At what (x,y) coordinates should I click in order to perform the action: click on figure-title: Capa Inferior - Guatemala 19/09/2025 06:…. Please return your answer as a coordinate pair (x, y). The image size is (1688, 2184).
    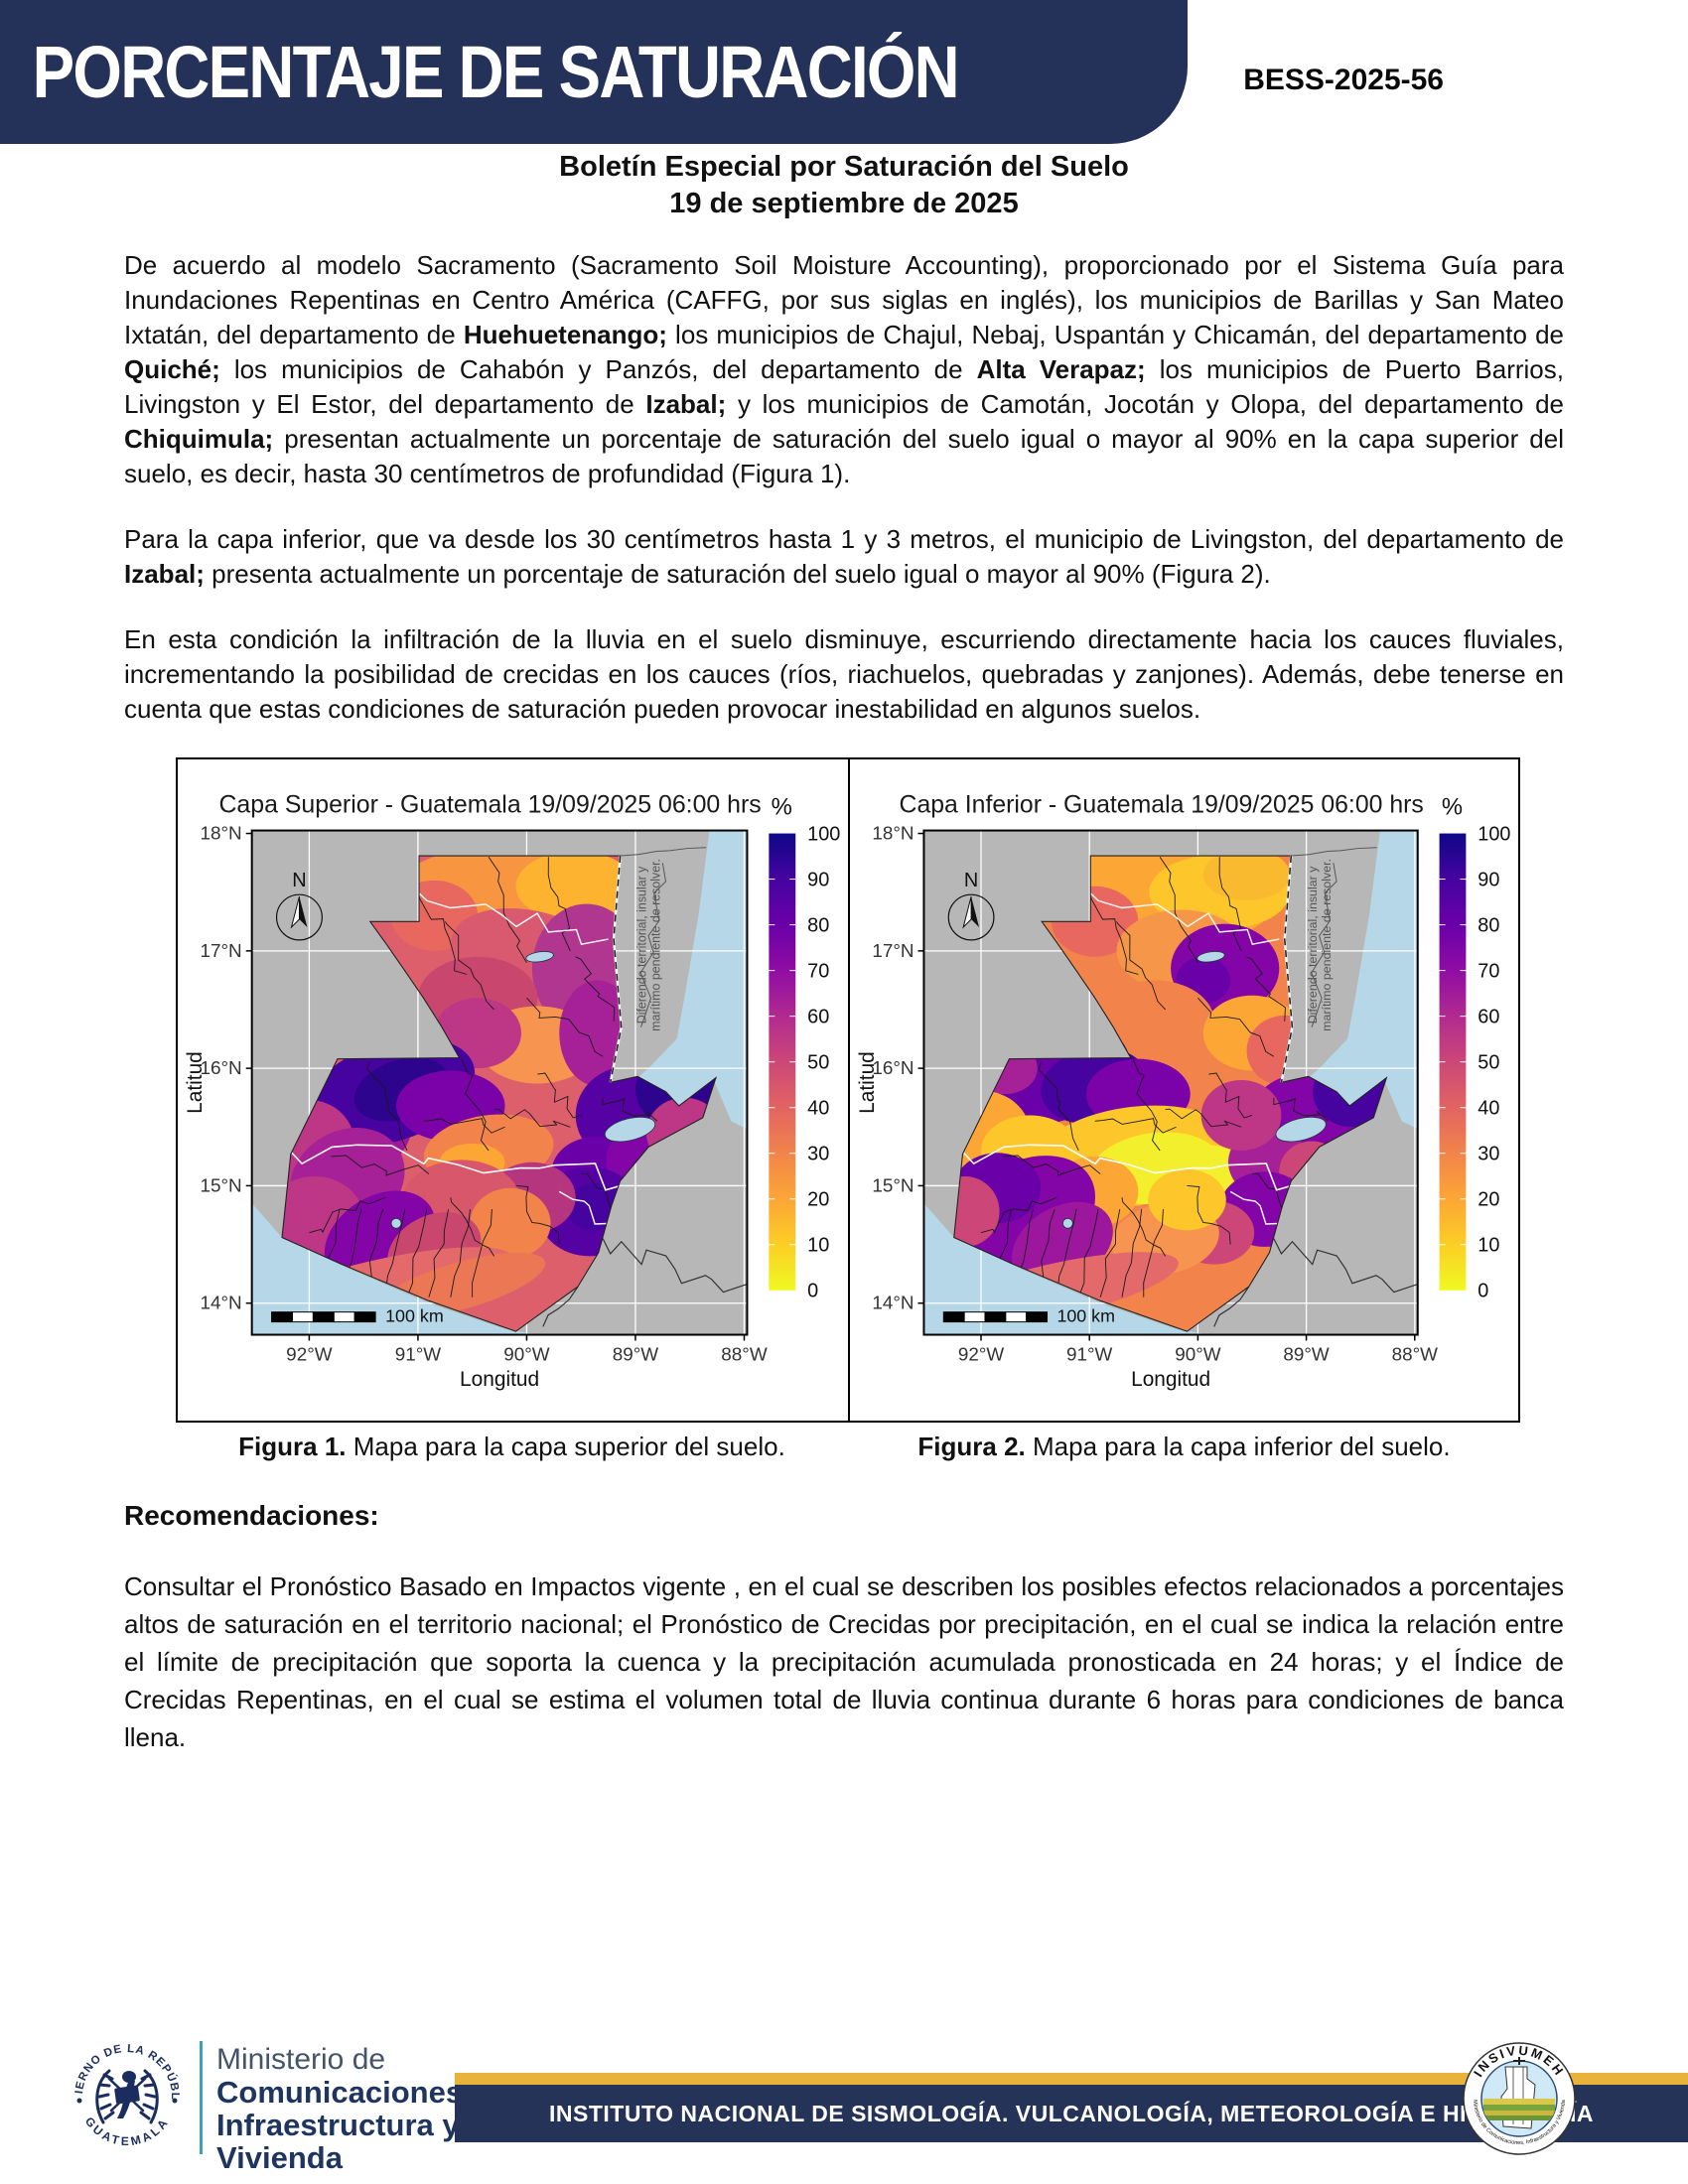
    Looking at the image, I should click on (1162, 805).